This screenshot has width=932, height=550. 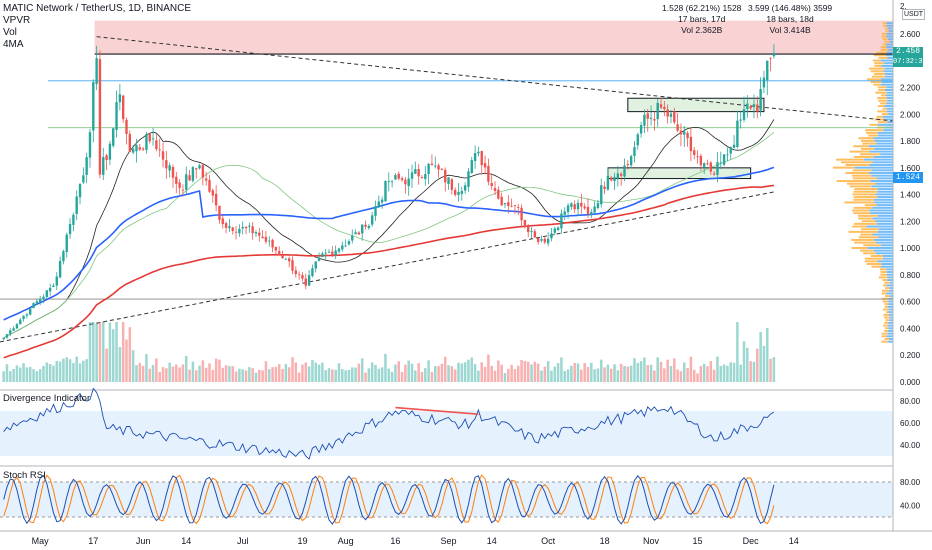 What do you see at coordinates (914, 14) in the screenshot?
I see `currency-badge: USDT` at bounding box center [914, 14].